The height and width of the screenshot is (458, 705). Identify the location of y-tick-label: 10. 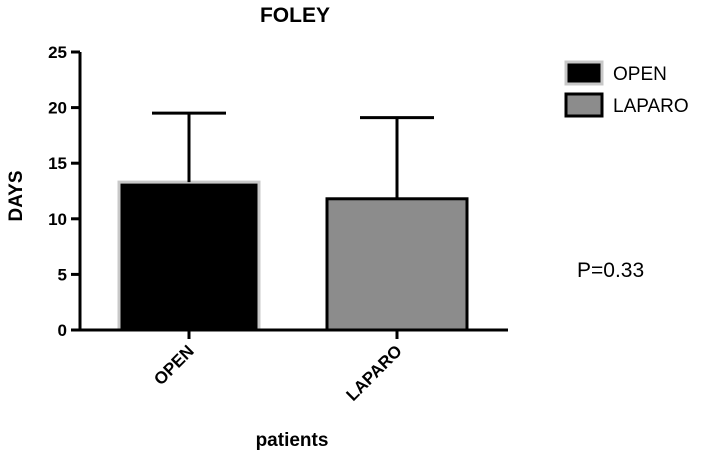
(57, 219).